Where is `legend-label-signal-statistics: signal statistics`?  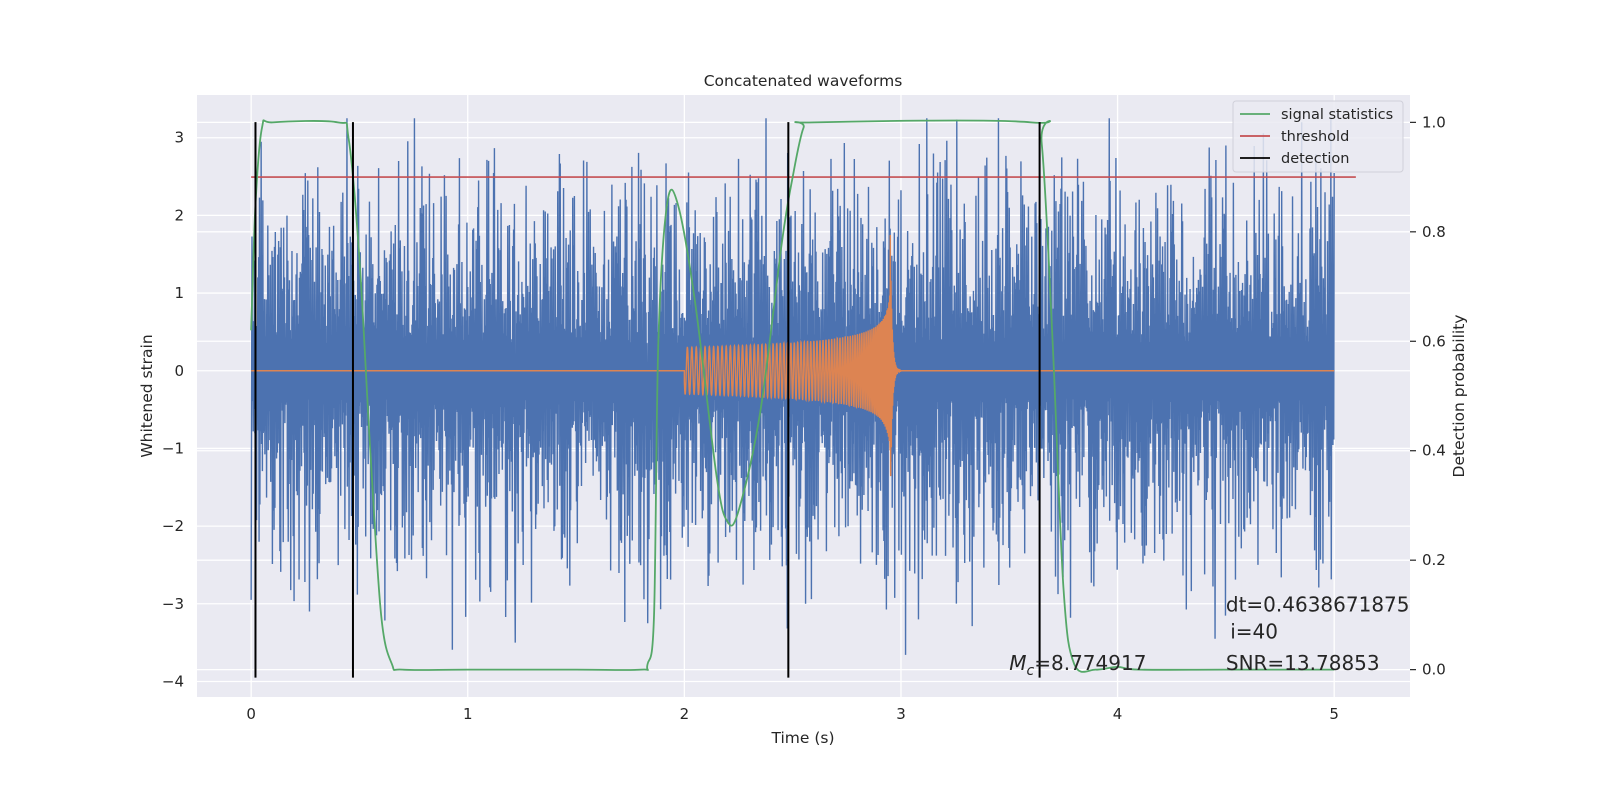
legend-label-signal-statistics: signal statistics is located at coordinates (1337, 115).